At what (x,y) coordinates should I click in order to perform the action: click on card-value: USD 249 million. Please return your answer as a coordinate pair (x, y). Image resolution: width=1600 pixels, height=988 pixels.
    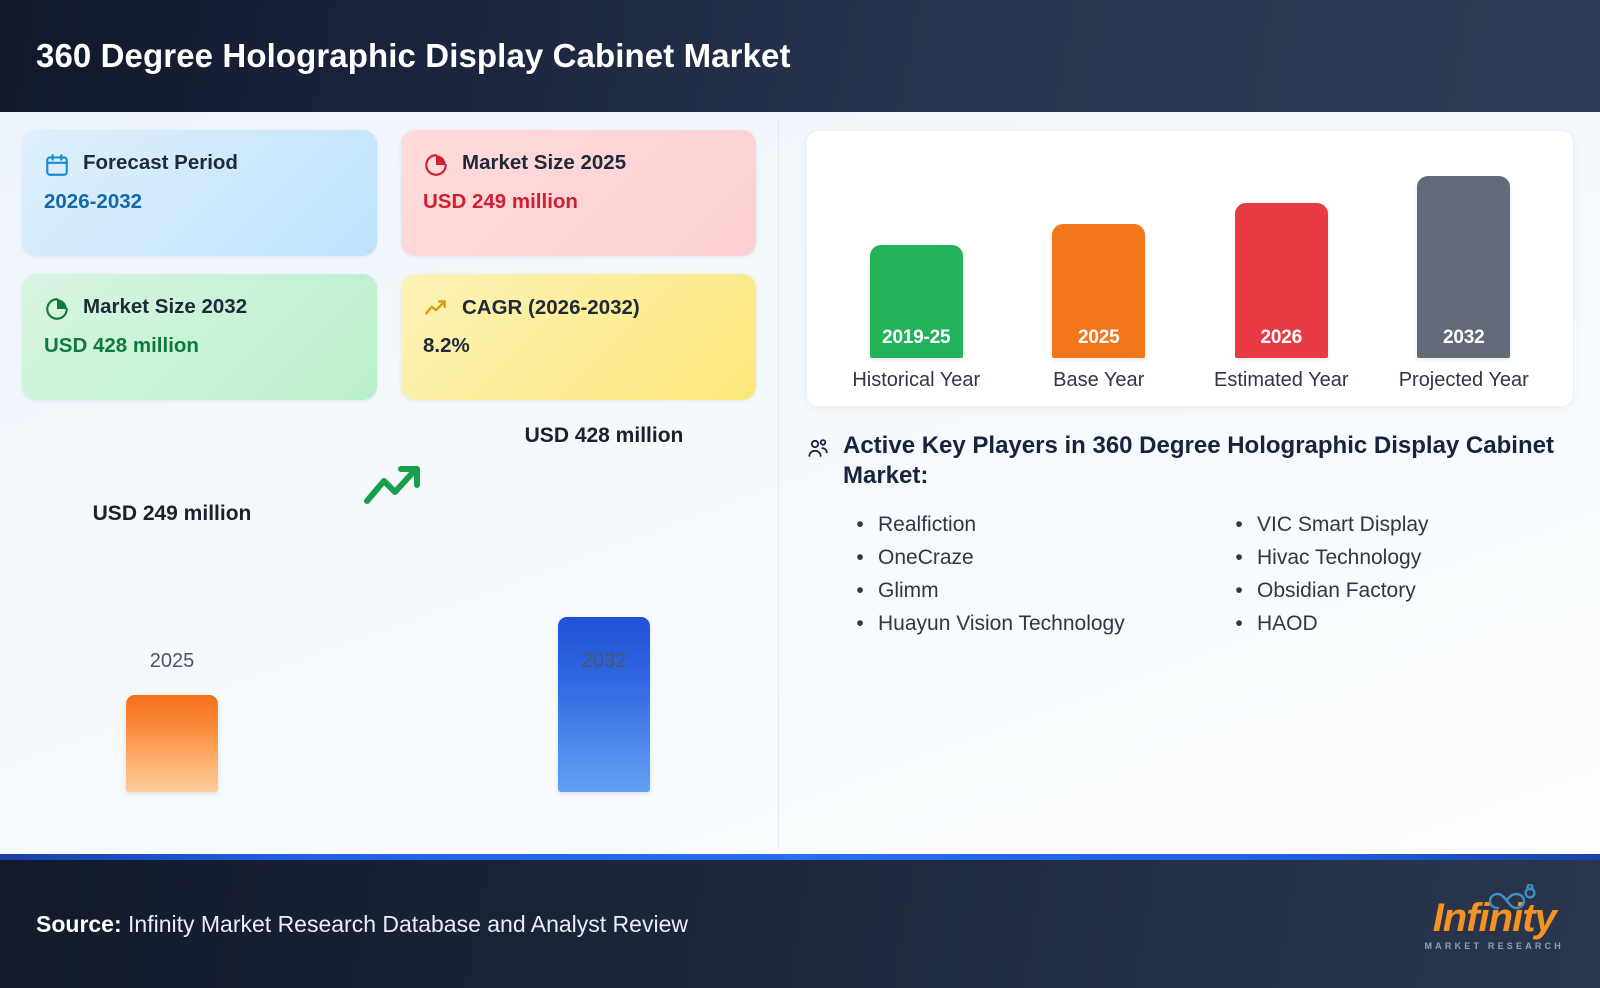
    Looking at the image, I should click on (500, 201).